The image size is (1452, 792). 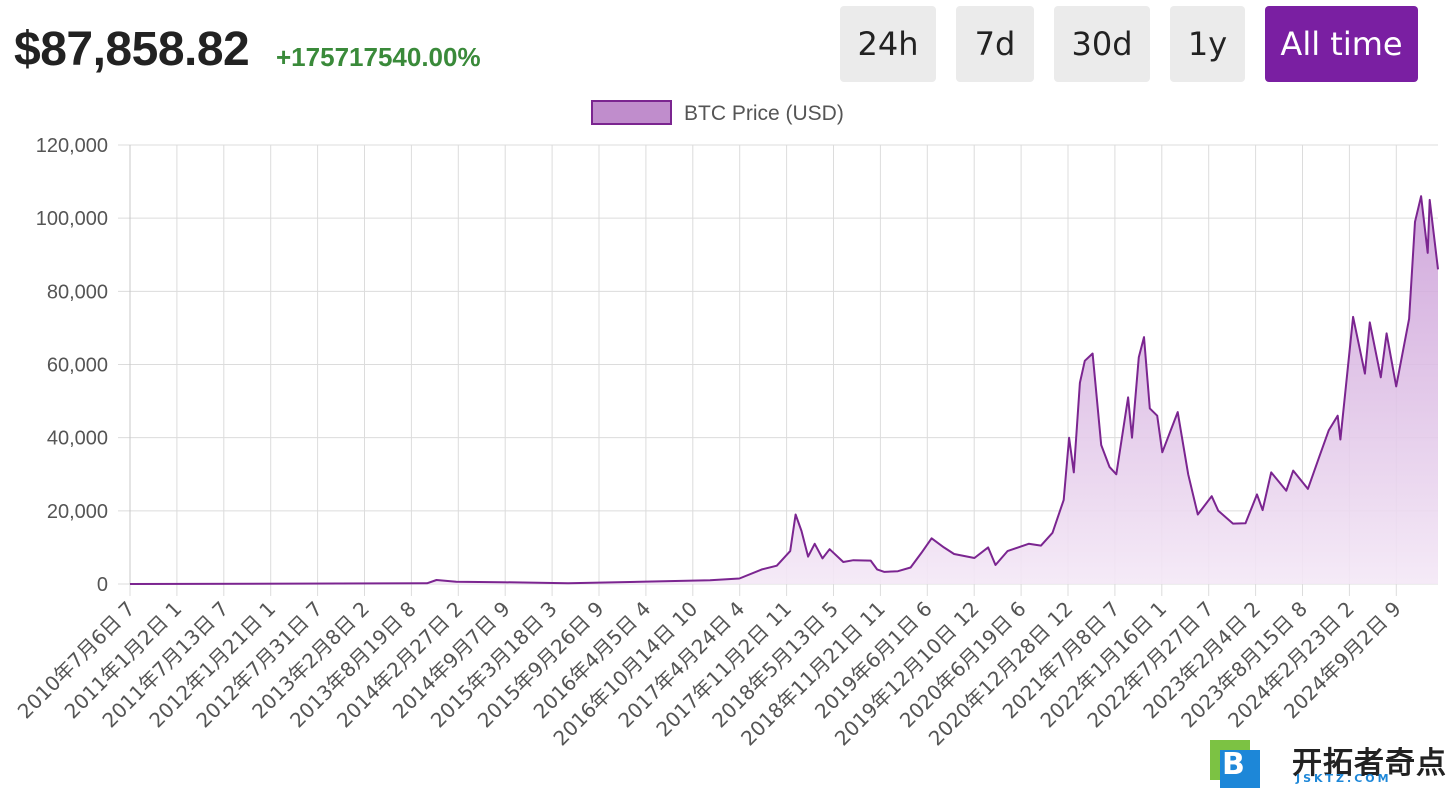 What do you see at coordinates (631, 112) in the screenshot?
I see `legend-swatch` at bounding box center [631, 112].